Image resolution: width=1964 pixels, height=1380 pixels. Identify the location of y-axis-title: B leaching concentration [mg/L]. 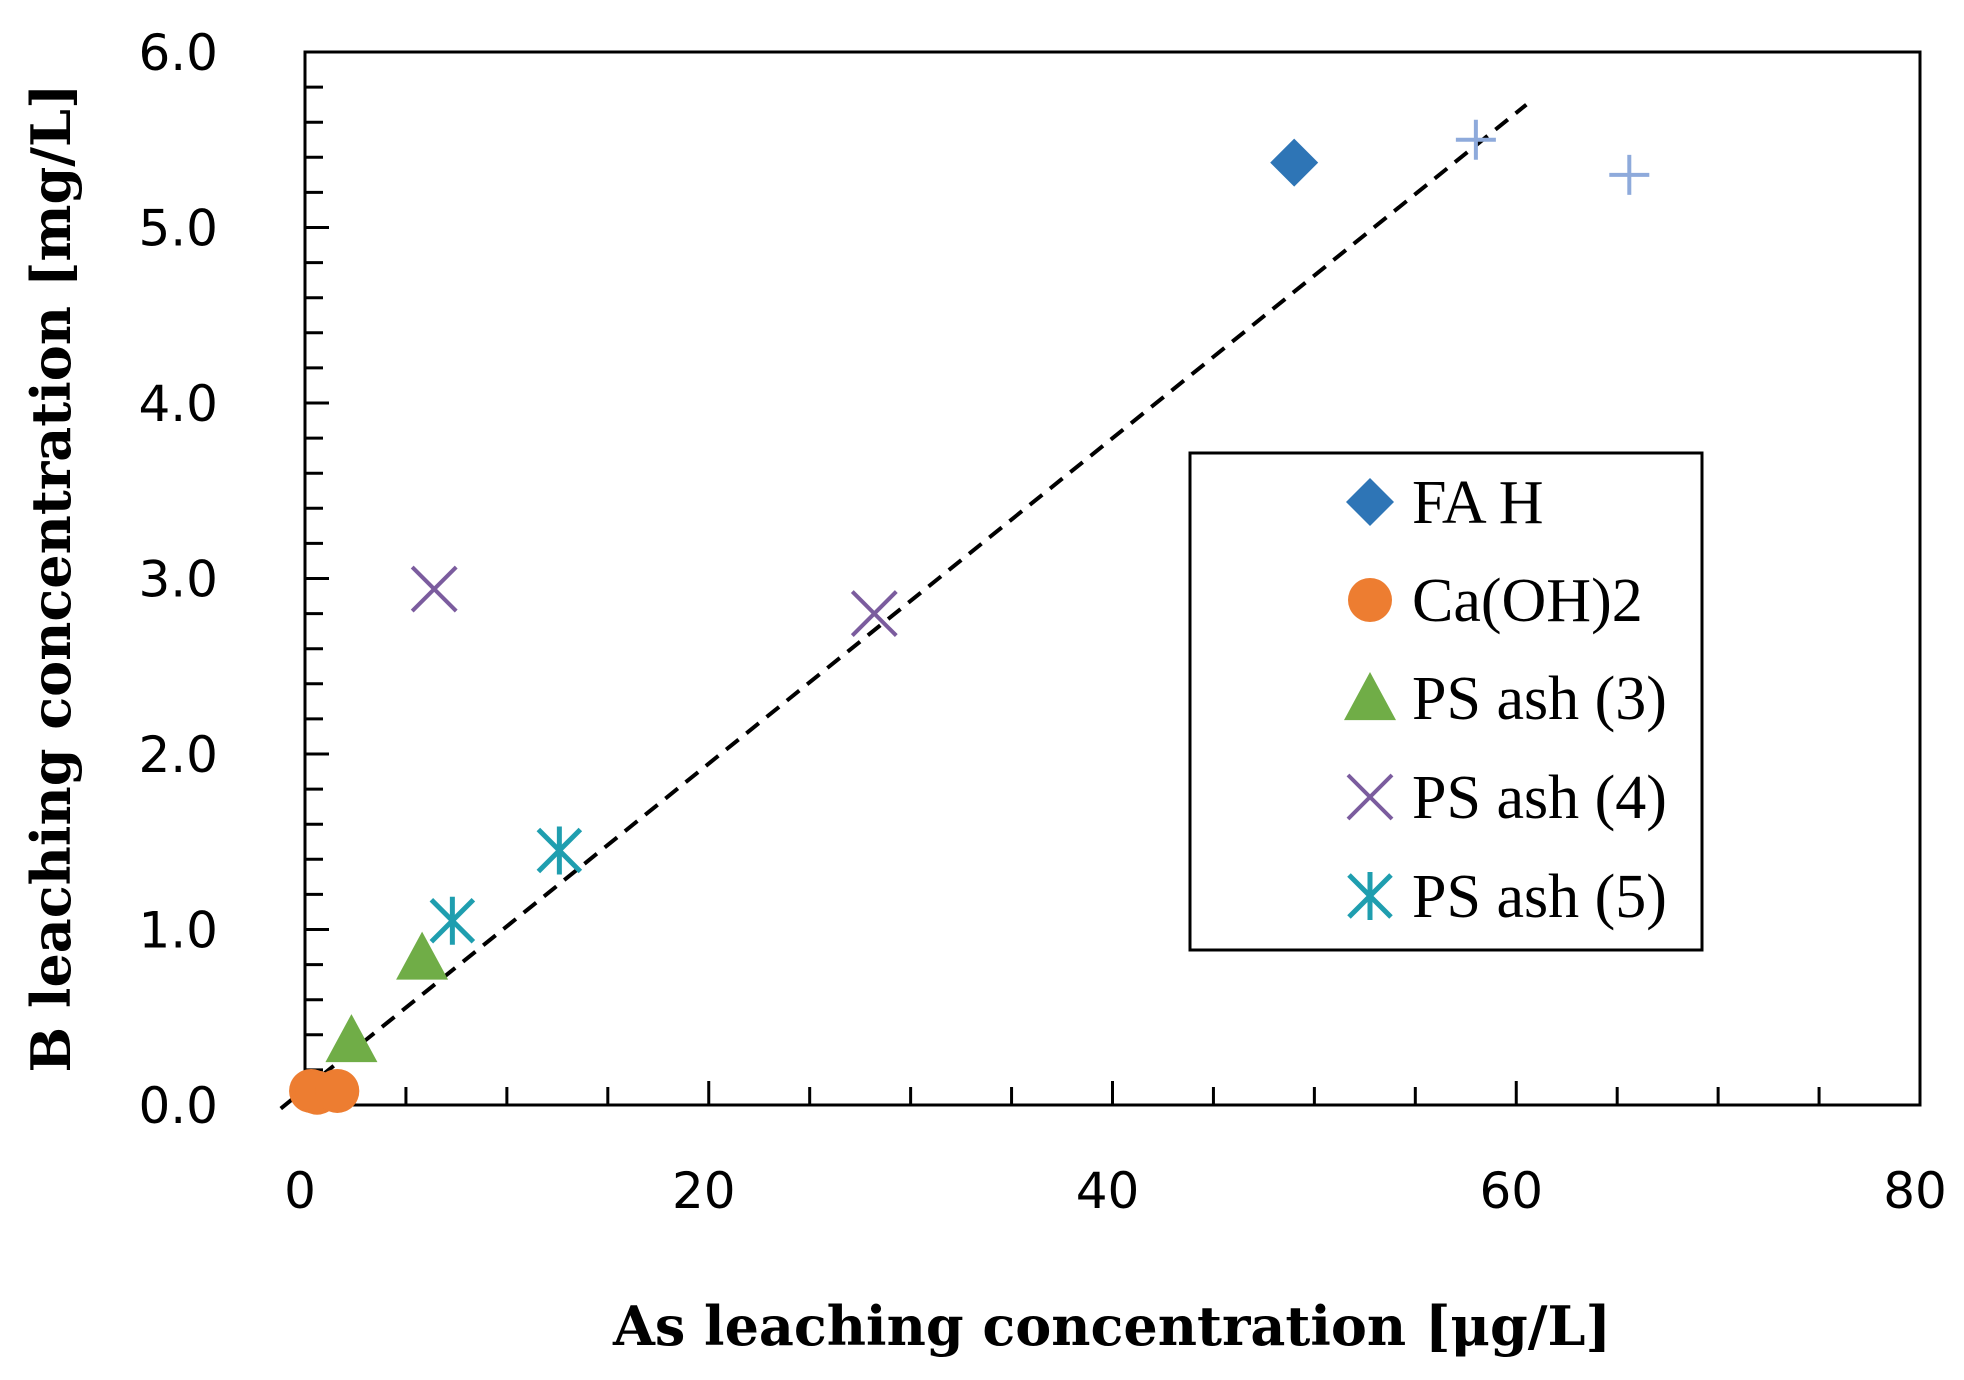
(51, 577).